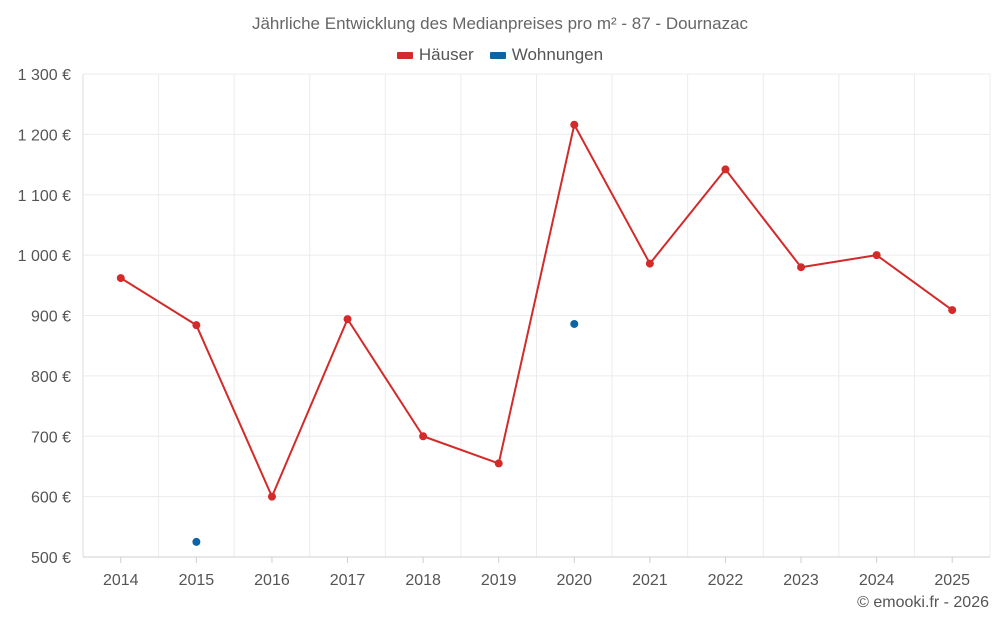  Describe the element at coordinates (51, 317) in the screenshot. I see `y-tick-label: 900 €` at that location.